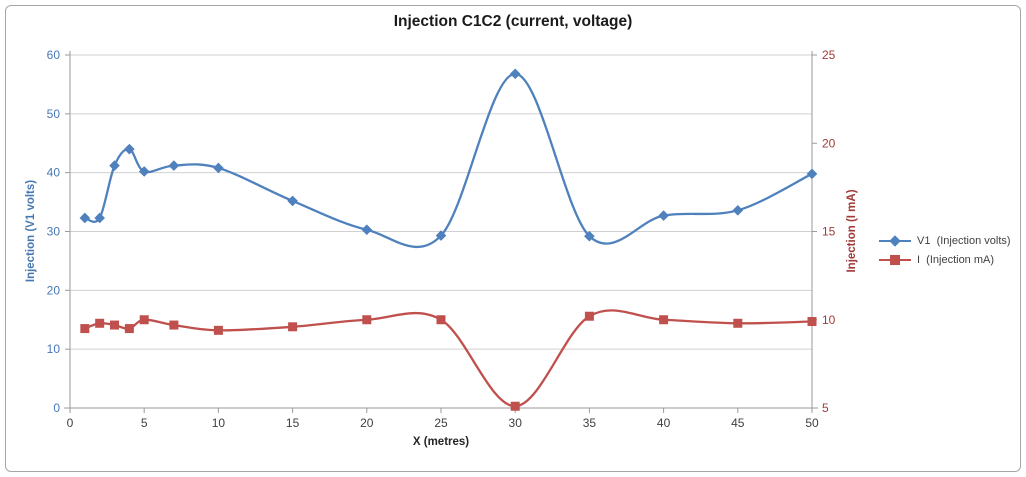 This screenshot has width=1026, height=477. Describe the element at coordinates (895, 241) in the screenshot. I see `legend-line-diamond-icon` at that location.